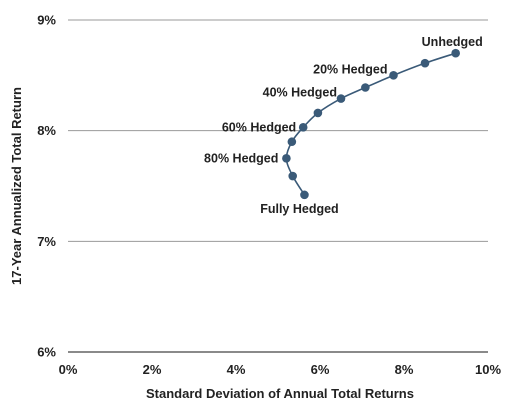  I want to click on y-tick-label: 6%, so click(46, 352).